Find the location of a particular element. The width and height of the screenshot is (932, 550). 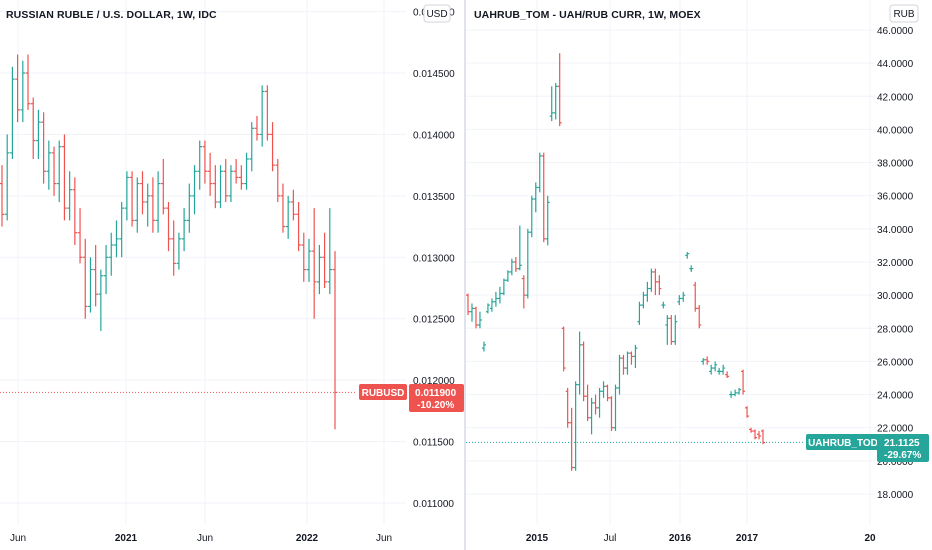

y-tick-label: 36.0000 is located at coordinates (895, 197).